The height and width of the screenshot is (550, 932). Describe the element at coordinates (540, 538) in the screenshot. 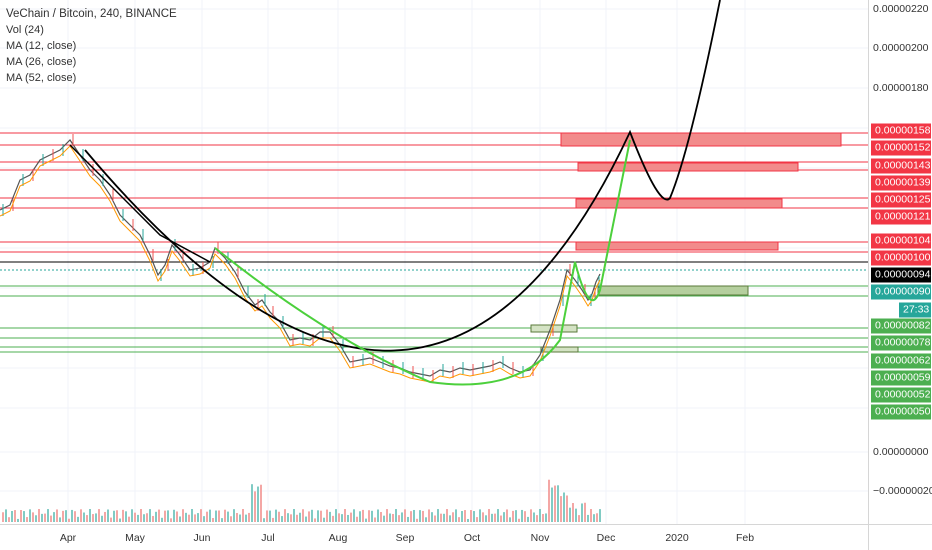

I see `month-label: Nov` at that location.